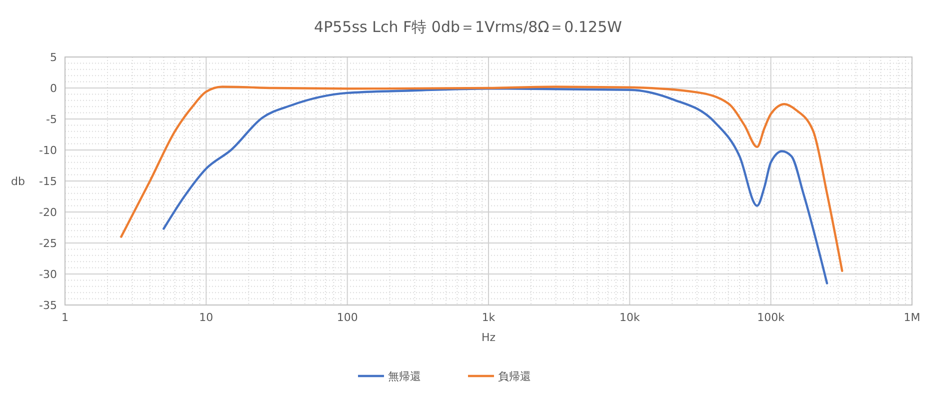 The image size is (936, 396). What do you see at coordinates (18, 181) in the screenshot?
I see `y-axis-title: db` at bounding box center [18, 181].